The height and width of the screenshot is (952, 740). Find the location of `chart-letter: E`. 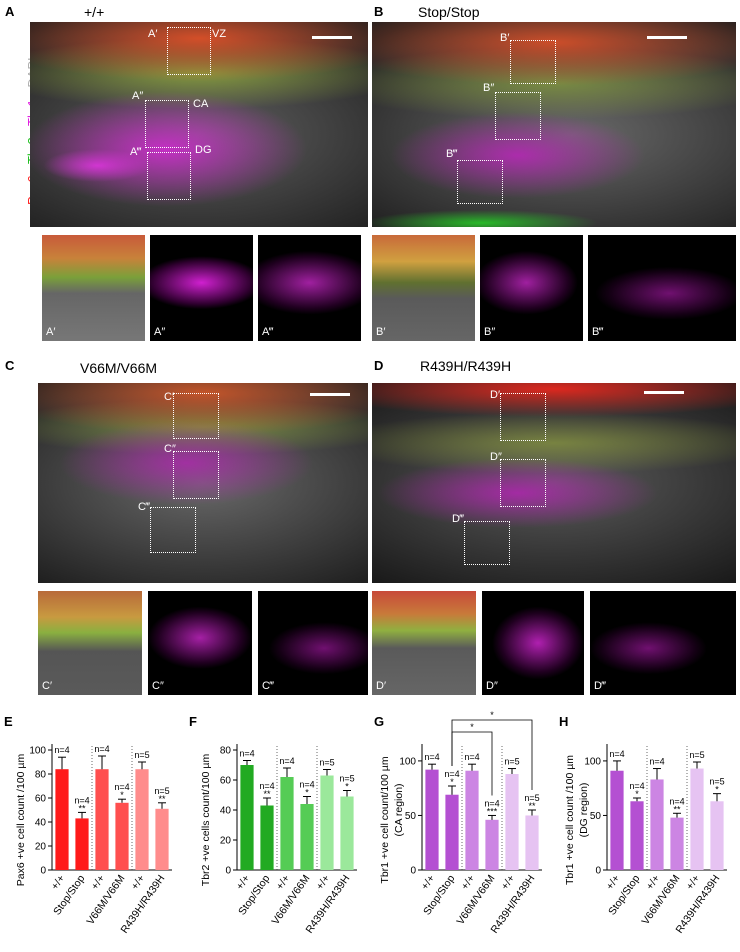

chart-letter: E is located at coordinates (8, 721).